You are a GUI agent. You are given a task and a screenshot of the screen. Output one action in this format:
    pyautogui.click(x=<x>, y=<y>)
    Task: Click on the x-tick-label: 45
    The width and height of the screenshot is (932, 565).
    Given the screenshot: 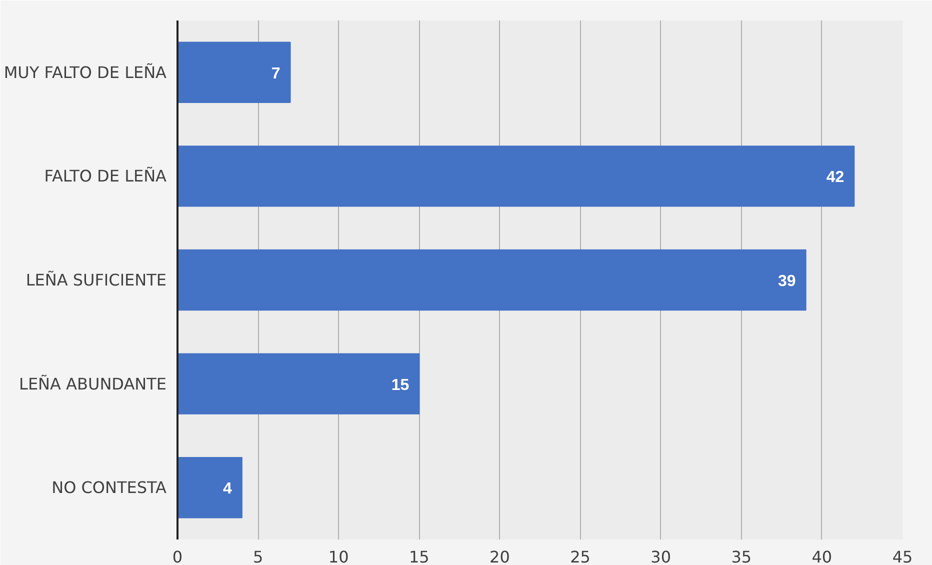 What is the action you would take?
    pyautogui.click(x=902, y=556)
    